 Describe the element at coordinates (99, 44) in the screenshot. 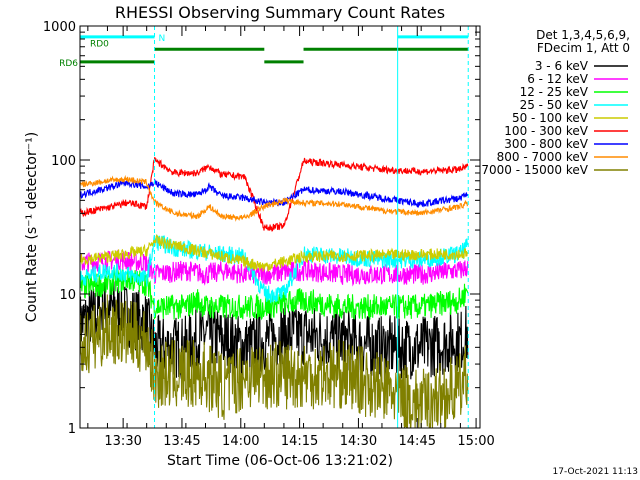

I see `flag-label-RD0: RD0` at that location.